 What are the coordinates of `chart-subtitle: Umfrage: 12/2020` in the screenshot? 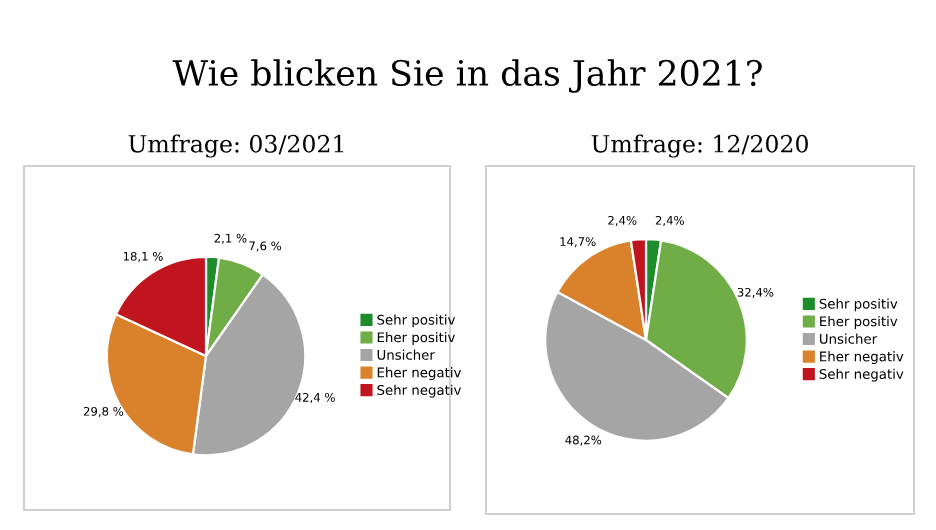 It's located at (699, 146).